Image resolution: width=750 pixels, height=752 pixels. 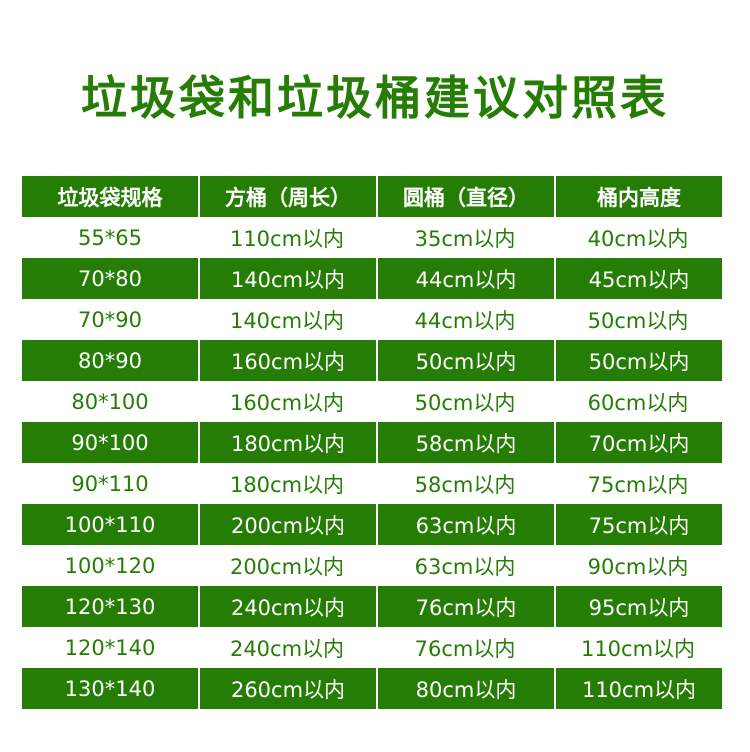 What do you see at coordinates (375, 98) in the screenshot?
I see `page-title: 垃圾袋和垃圾桶建议对照表` at bounding box center [375, 98].